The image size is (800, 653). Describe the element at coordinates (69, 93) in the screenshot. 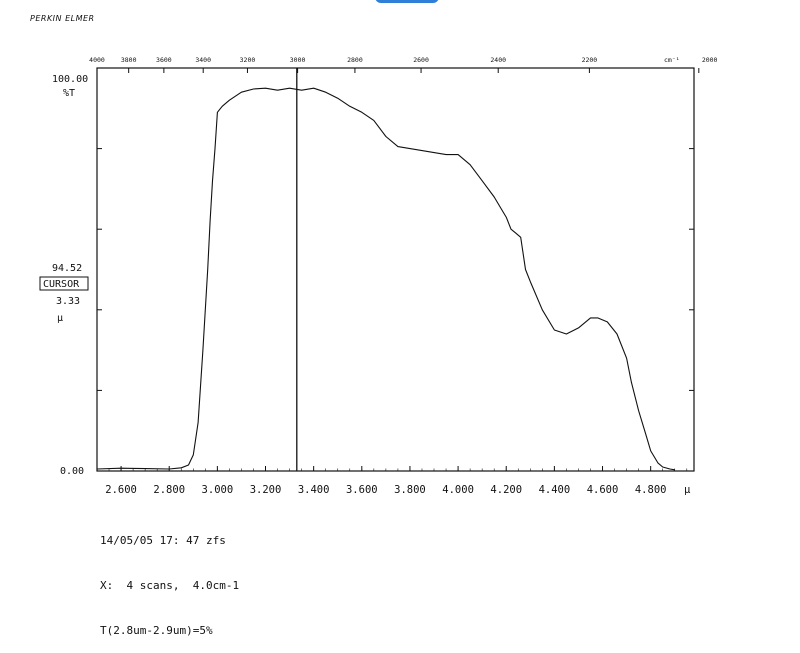

I see `y-axis-unit: %T` at that location.